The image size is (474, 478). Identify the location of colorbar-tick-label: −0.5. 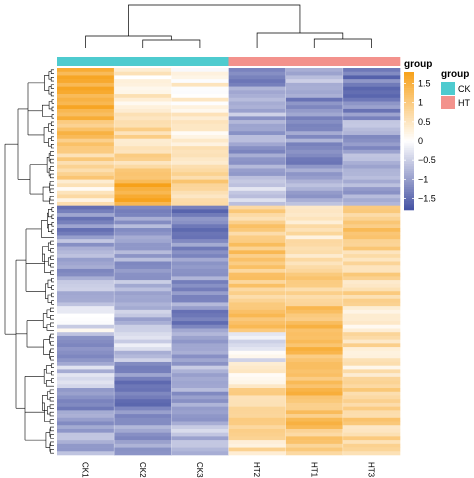
(427, 160).